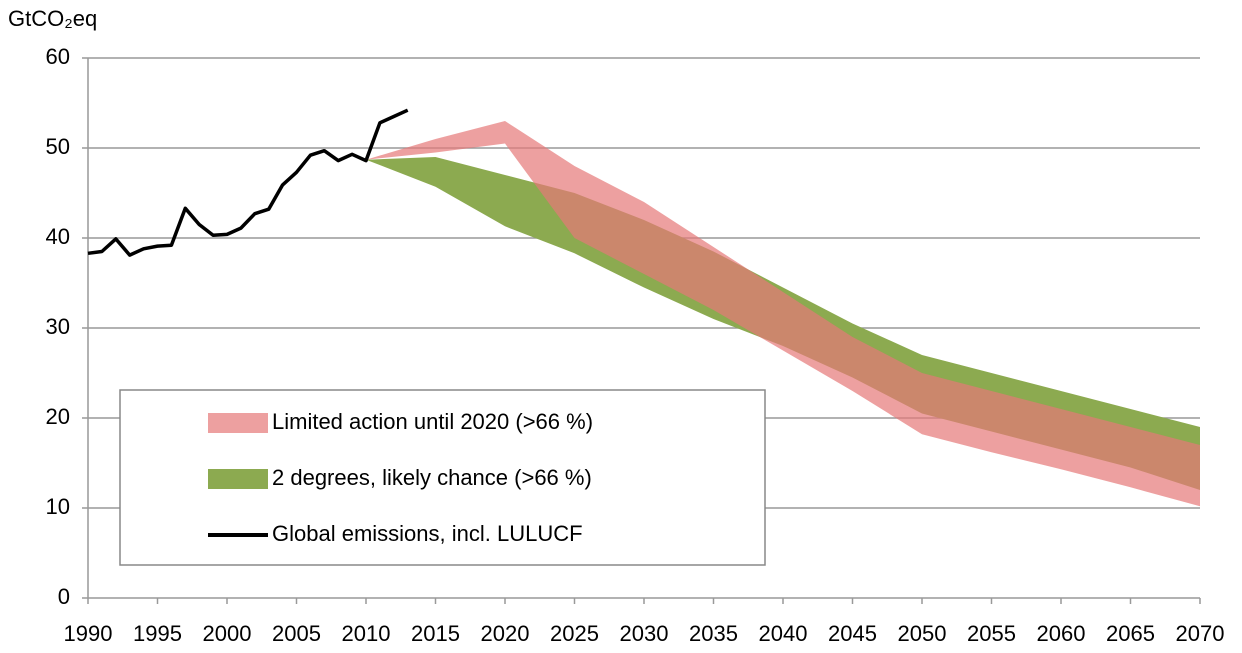  Describe the element at coordinates (58, 146) in the screenshot. I see `y-tick-label: 50` at that location.